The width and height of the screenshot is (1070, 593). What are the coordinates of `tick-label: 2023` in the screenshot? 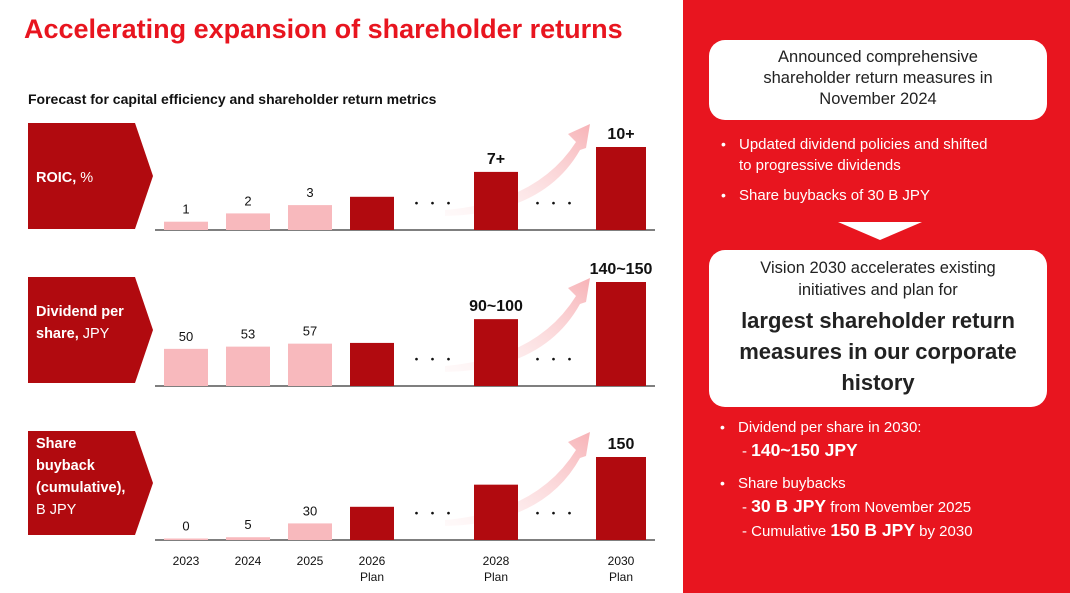 It's located at (186, 561).